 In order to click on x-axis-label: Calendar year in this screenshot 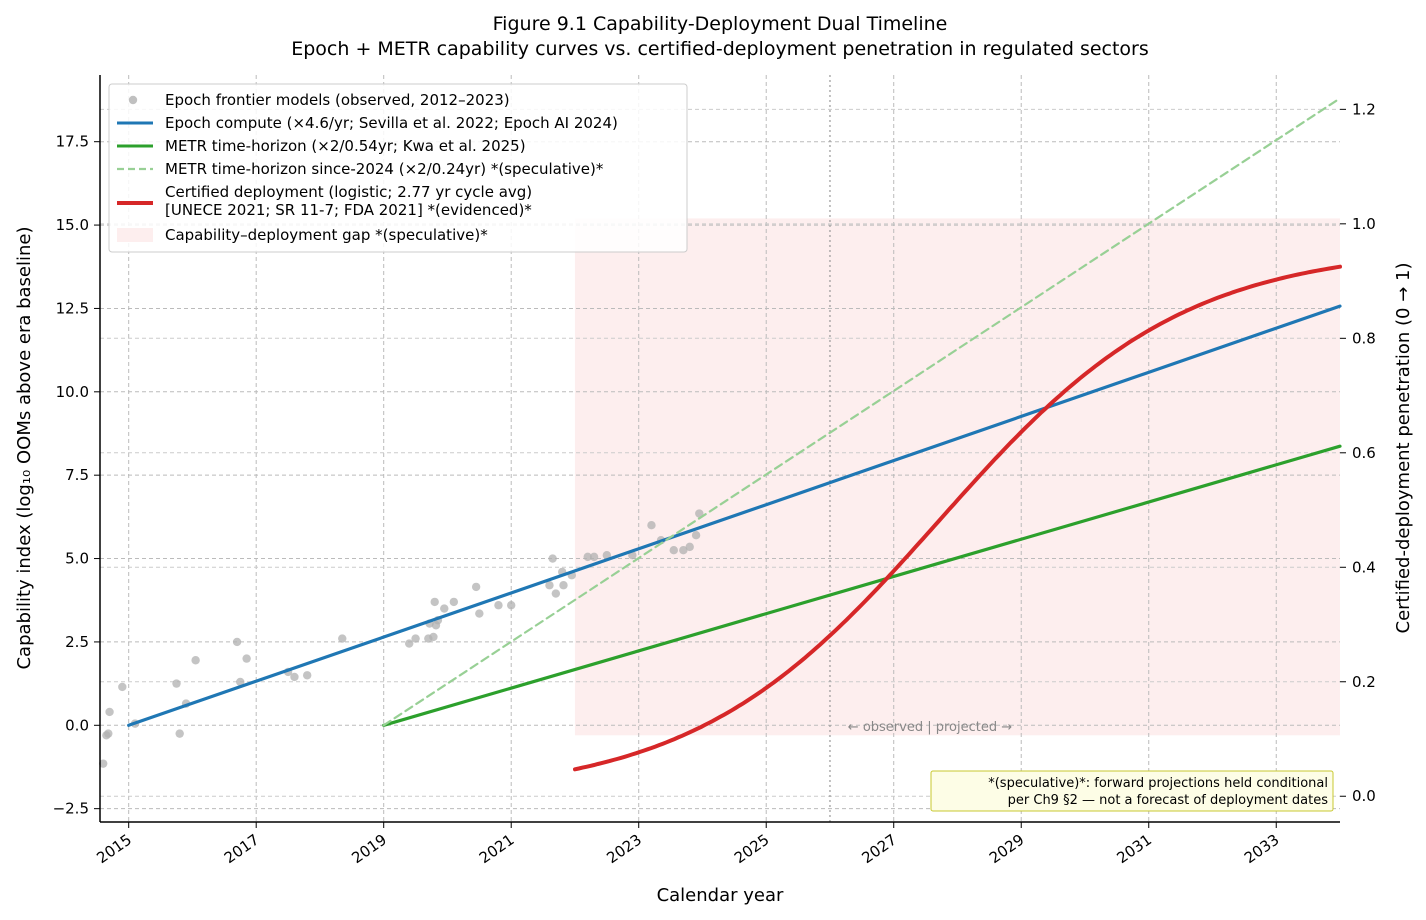, I will do `click(720, 895)`.